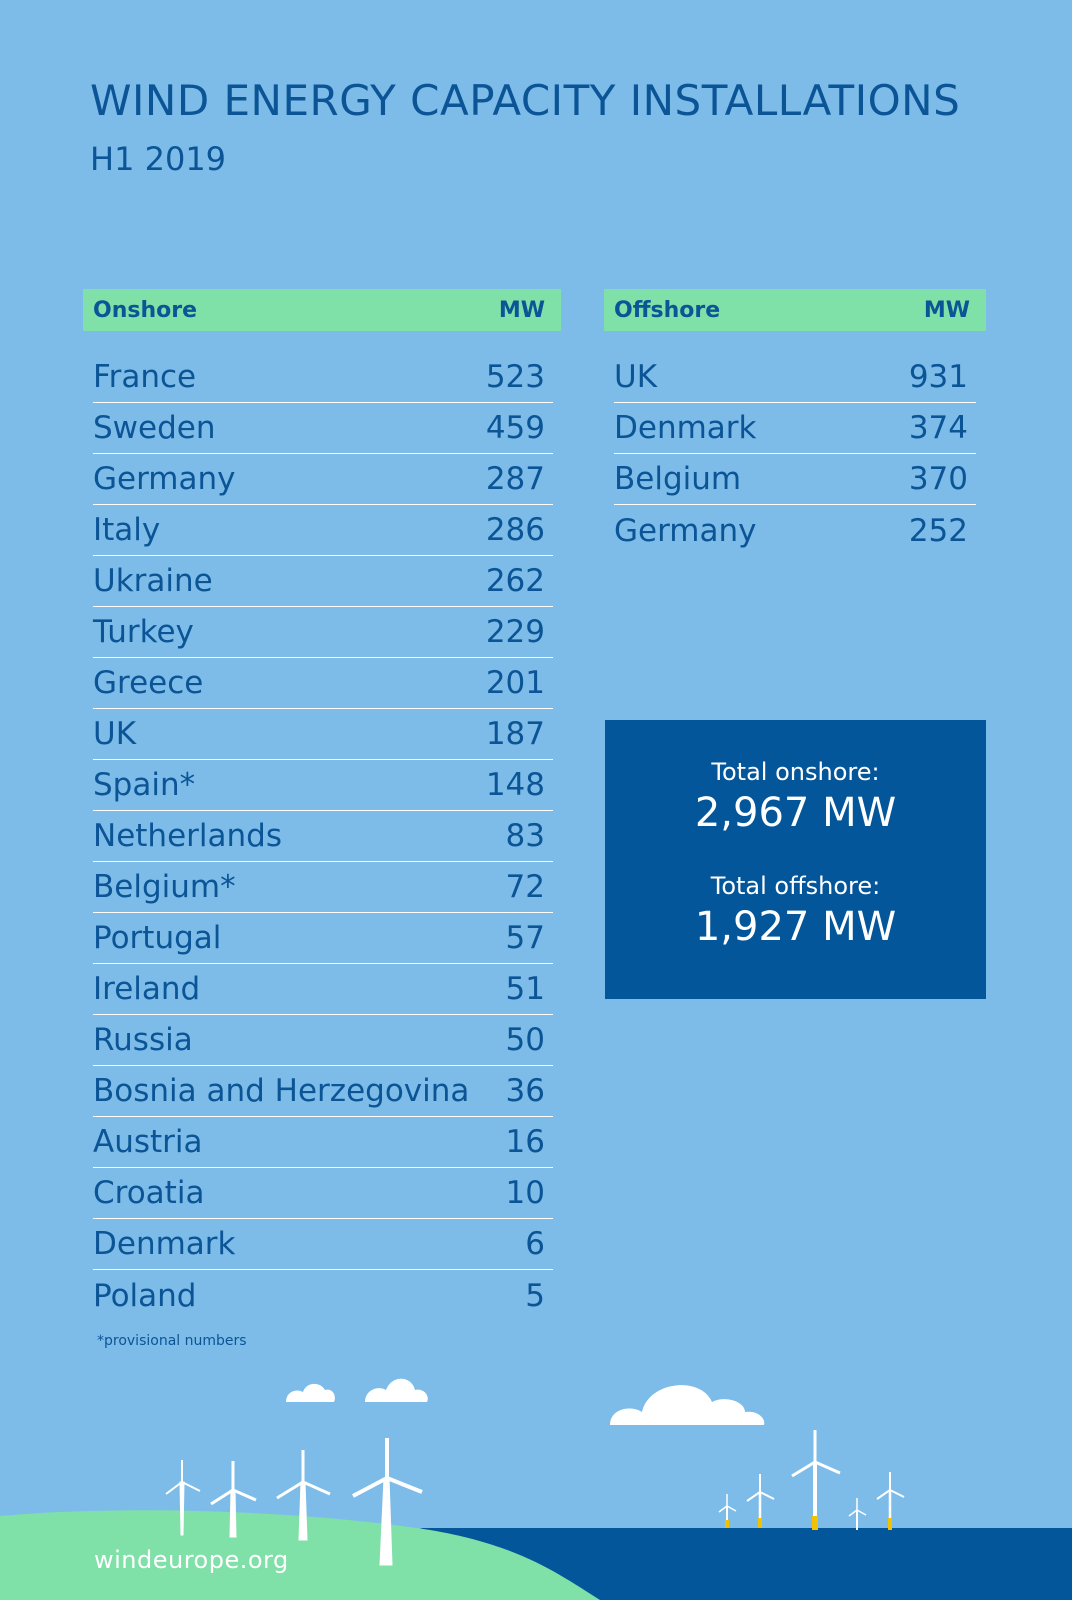 This screenshot has height=1600, width=1072. What do you see at coordinates (938, 530) in the screenshot?
I see `offshore-value-label: 252` at bounding box center [938, 530].